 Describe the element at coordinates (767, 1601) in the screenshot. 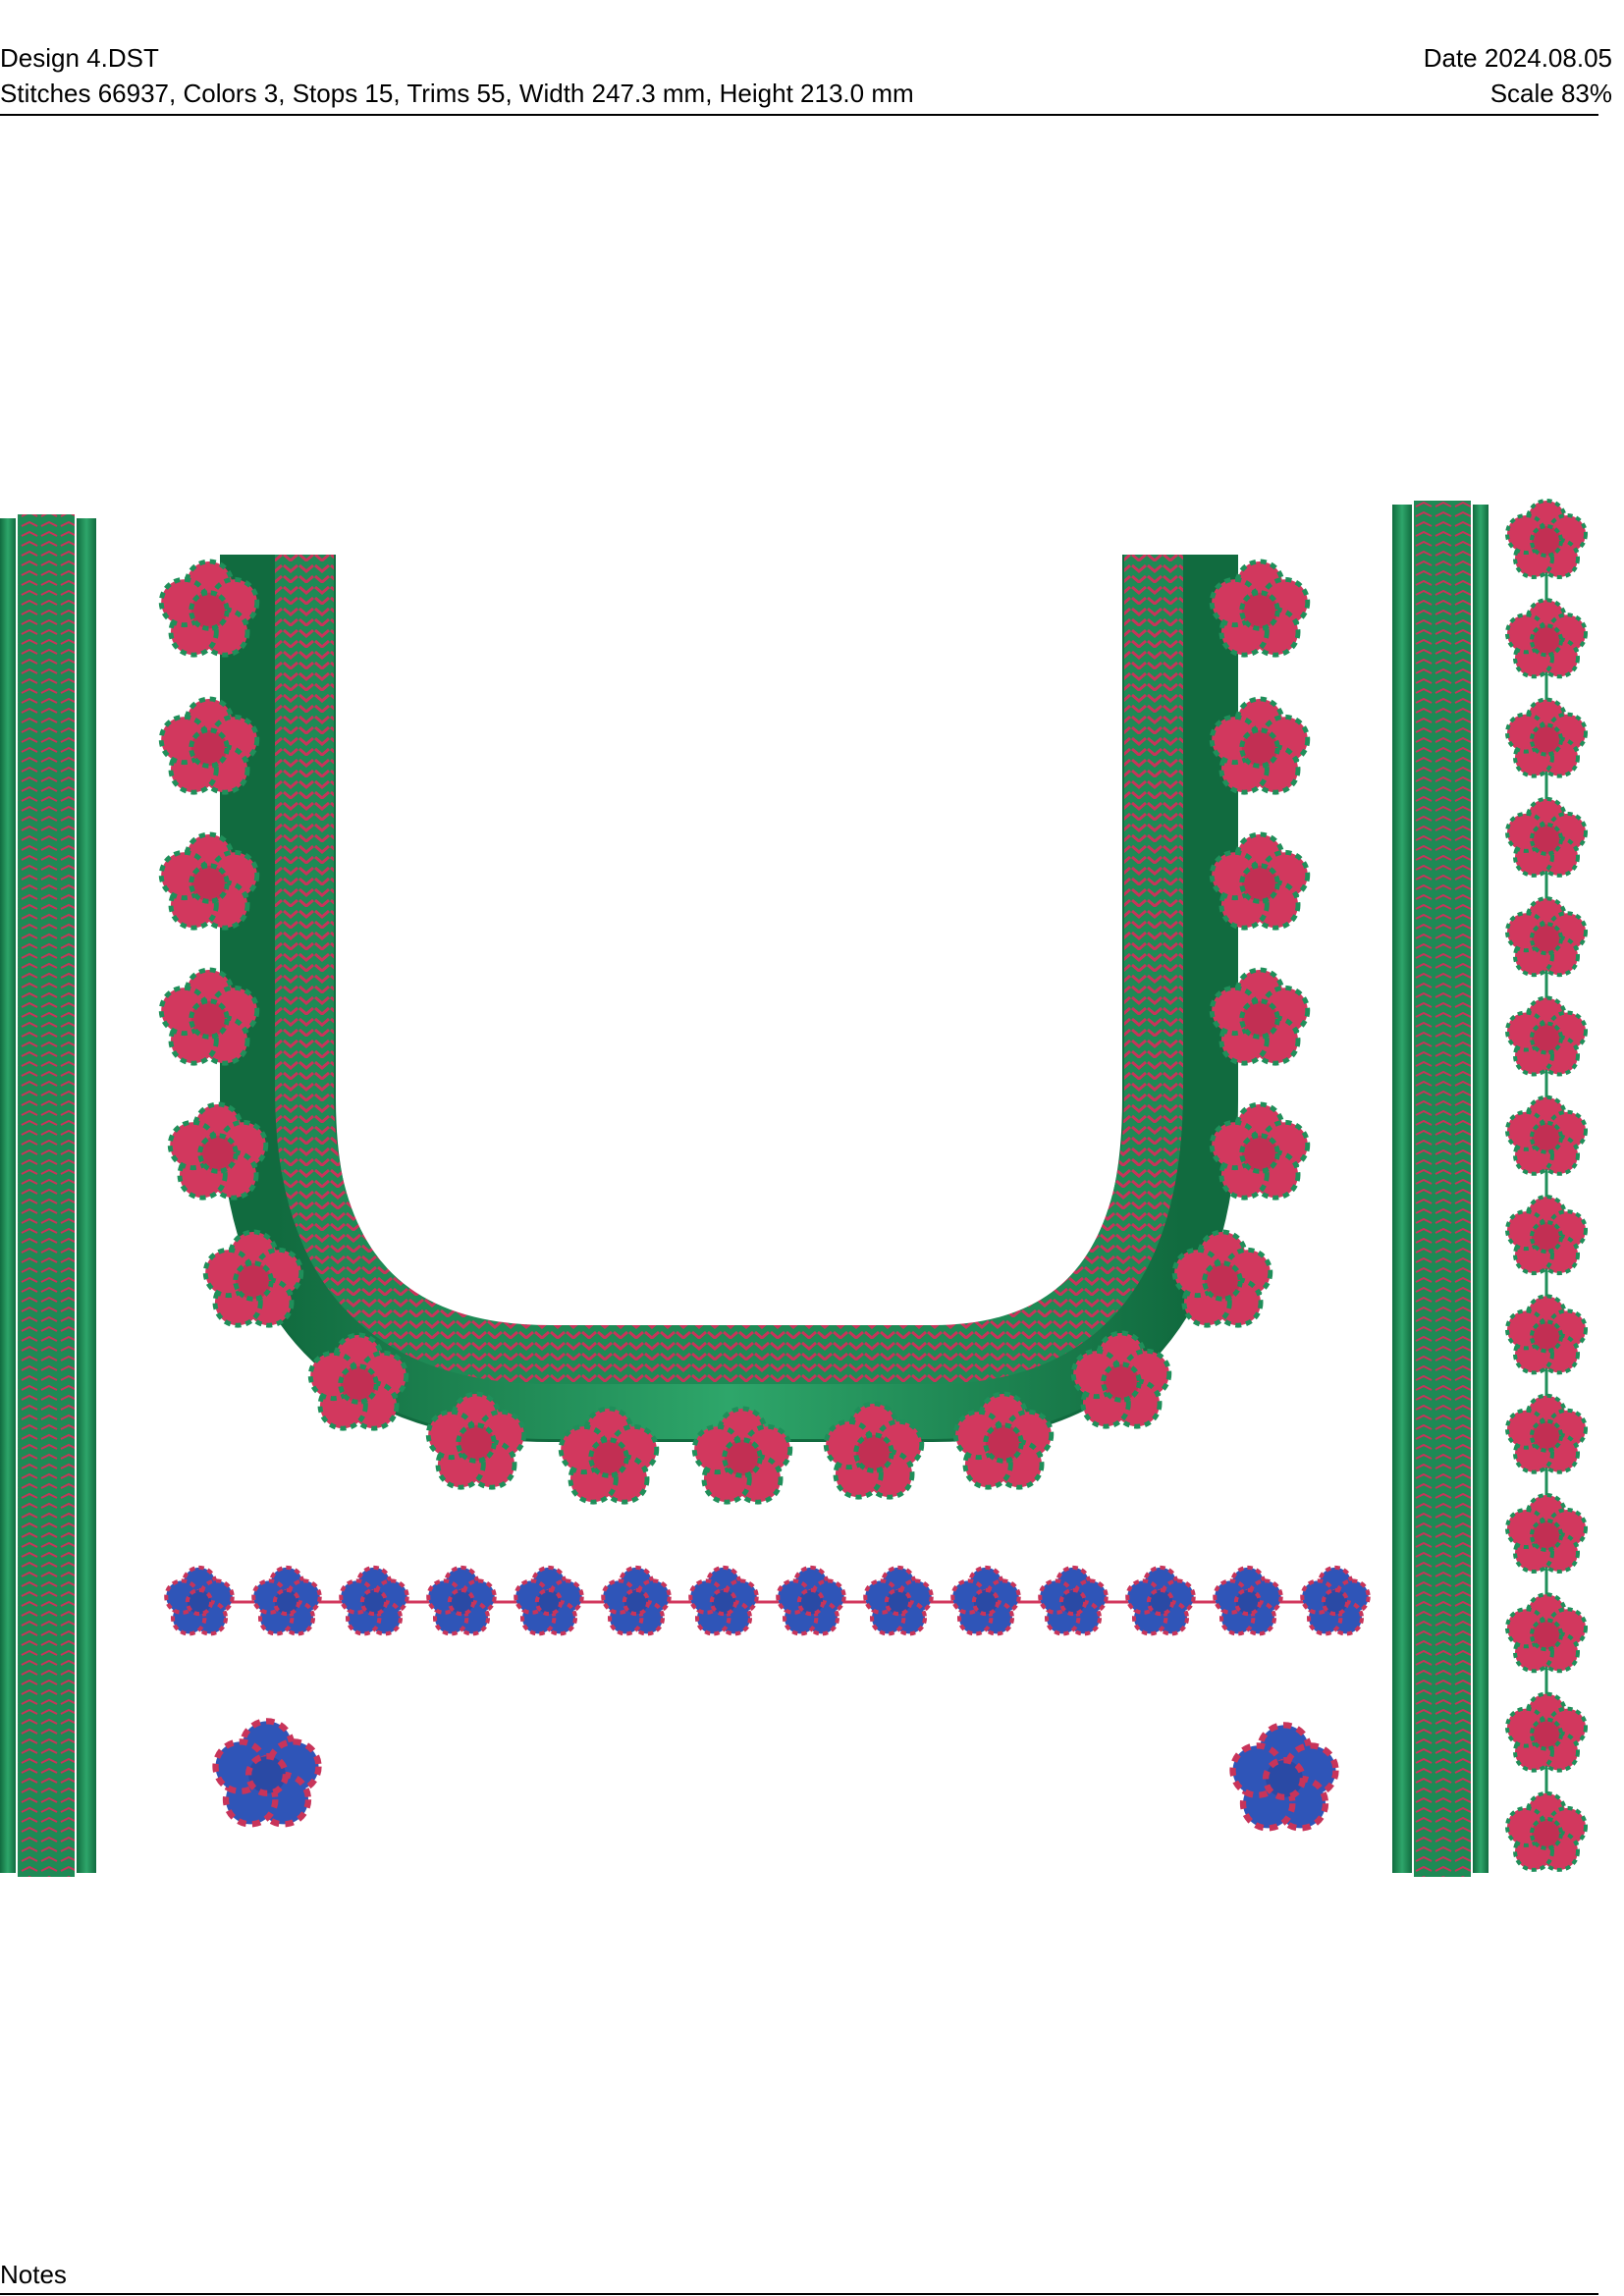

I see `blue-flower-chain` at that location.